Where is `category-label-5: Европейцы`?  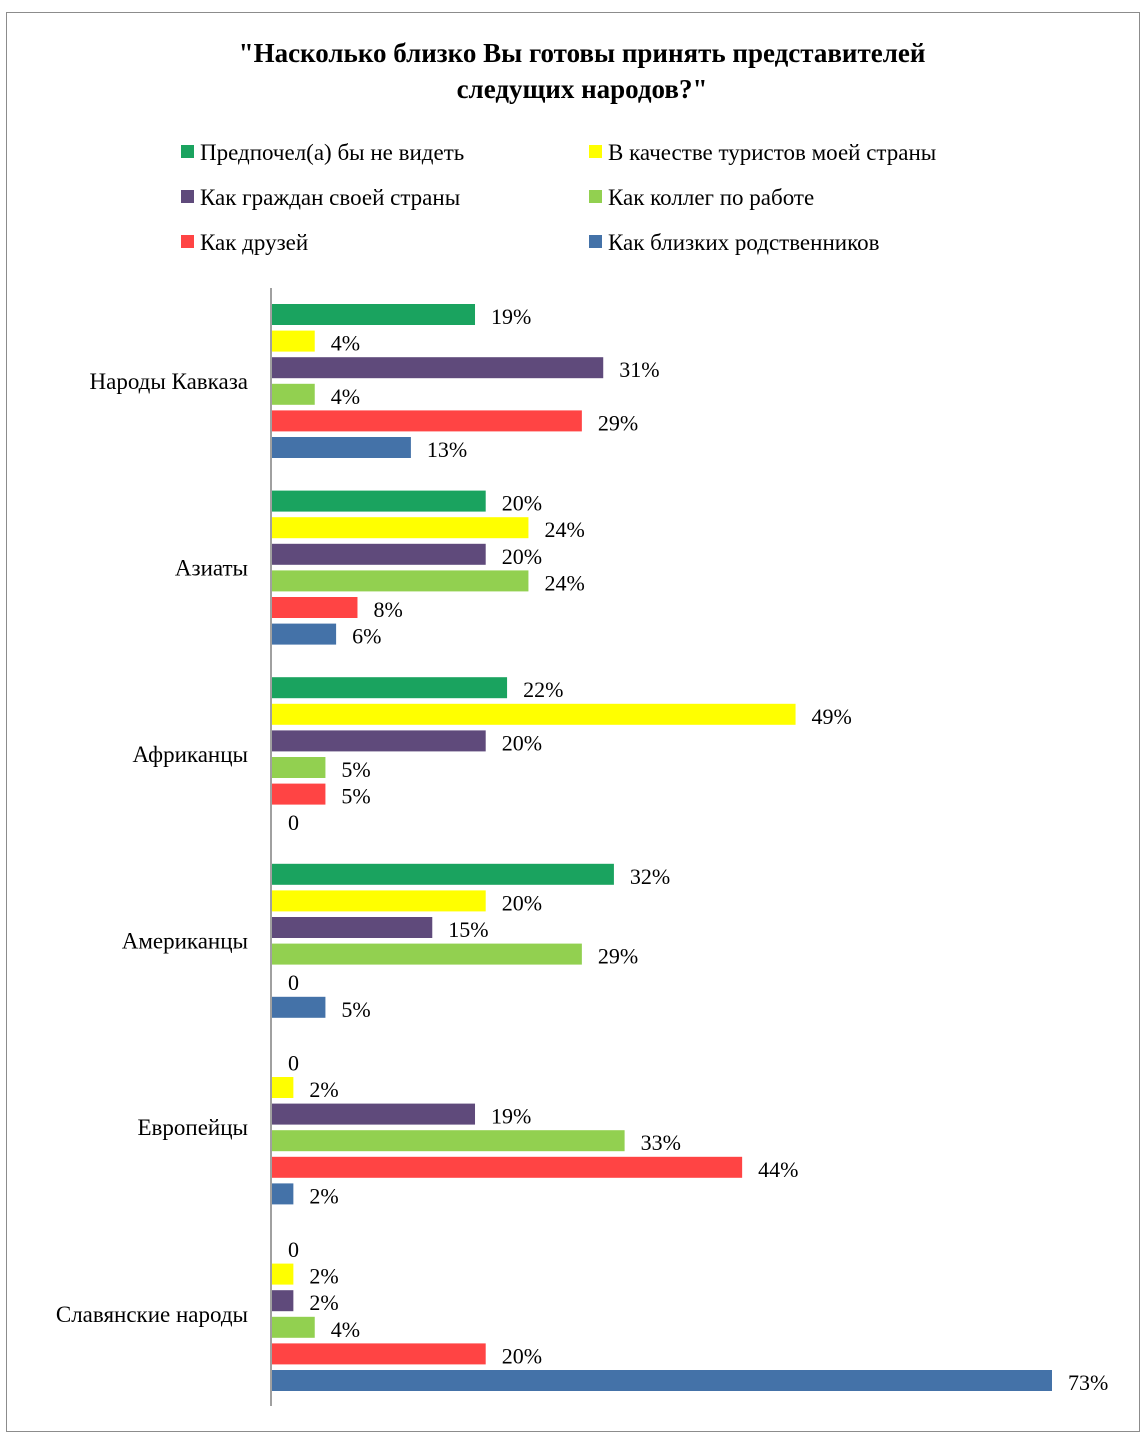
category-label-5: Европейцы is located at coordinates (193, 1127).